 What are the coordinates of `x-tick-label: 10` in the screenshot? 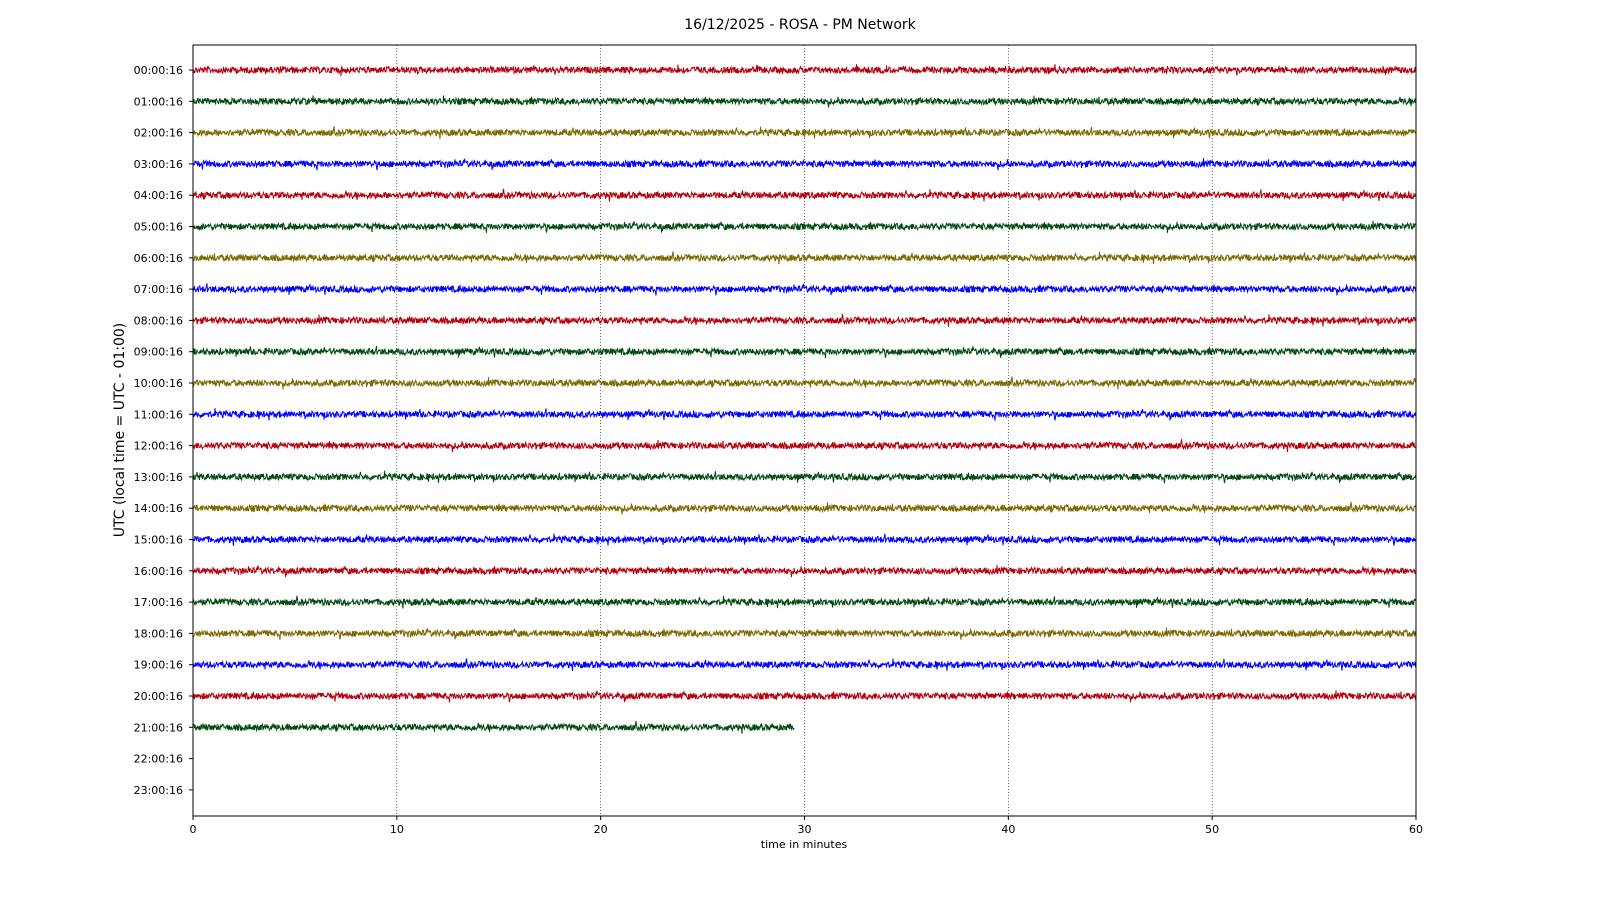 It's located at (397, 829).